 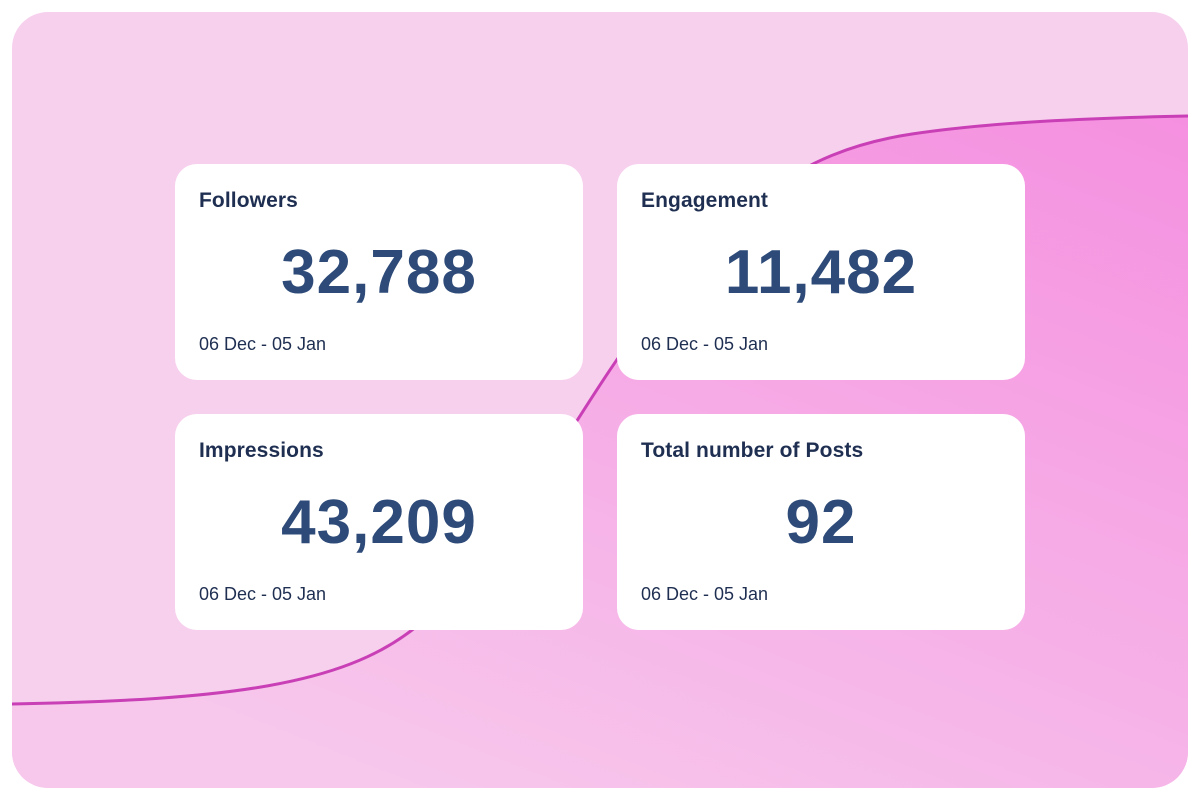 I want to click on metric-card-followers: Followers 32,788 06 Dec - 05 Jan, so click(x=379, y=272).